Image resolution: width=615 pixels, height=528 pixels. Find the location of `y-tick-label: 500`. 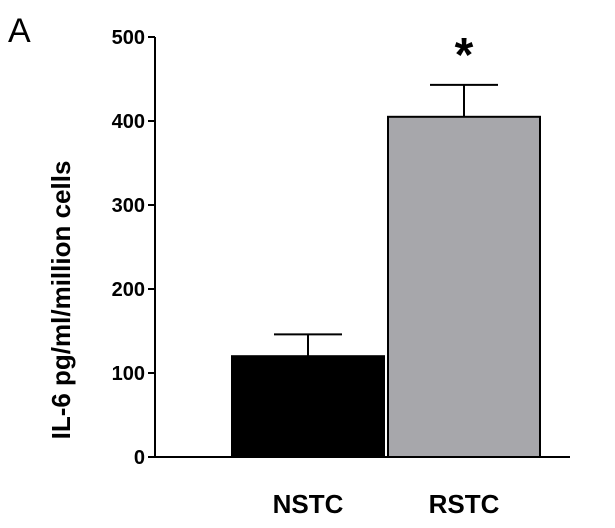

y-tick-label: 500 is located at coordinates (128, 38).